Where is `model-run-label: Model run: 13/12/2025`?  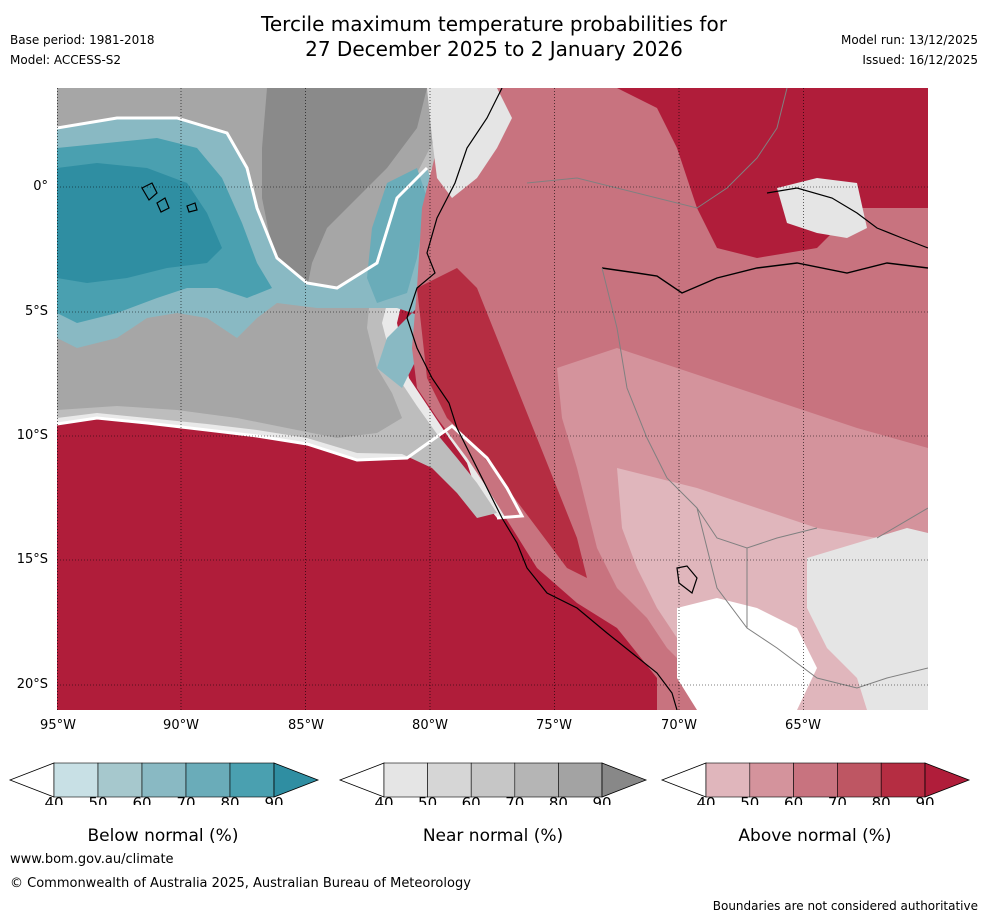
model-run-label: Model run: 13/12/2025 is located at coordinates (909, 40).